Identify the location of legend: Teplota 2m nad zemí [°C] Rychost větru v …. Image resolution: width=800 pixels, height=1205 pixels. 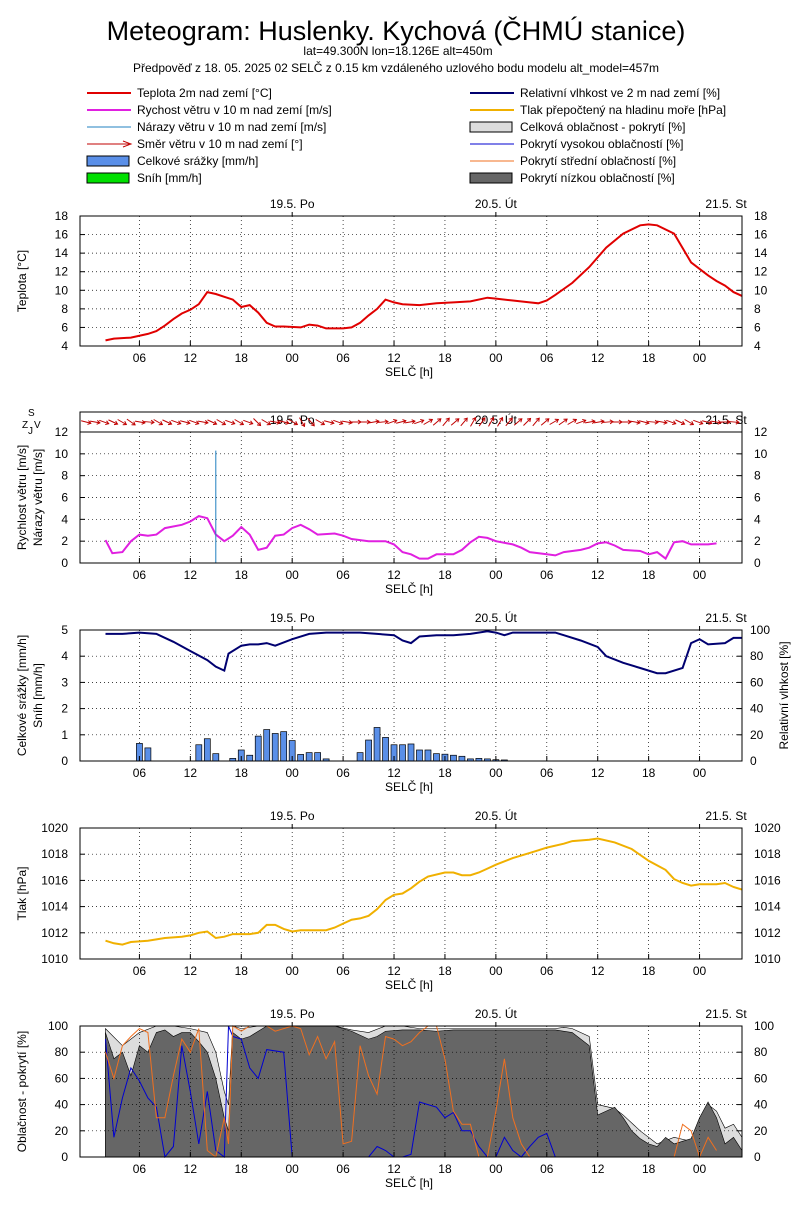
(406, 135).